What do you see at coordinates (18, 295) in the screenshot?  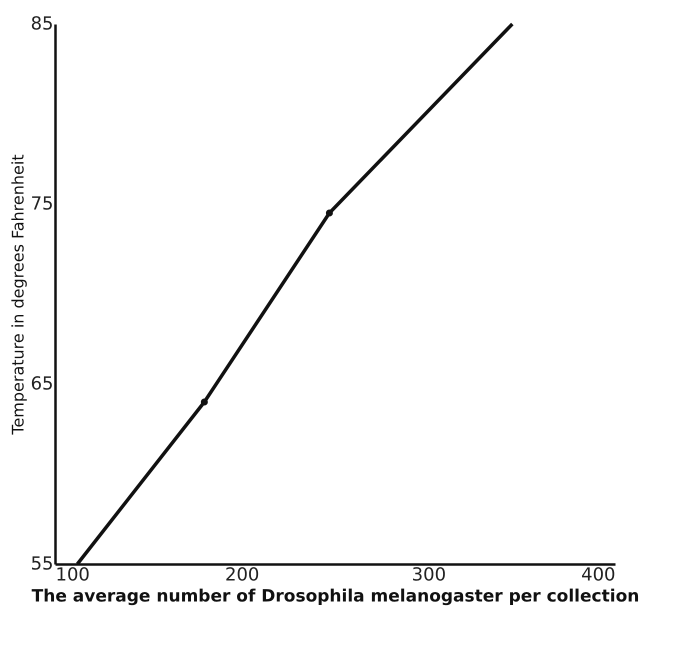 I see `y-axis-title: Temperature in degrees Fahrenheit` at bounding box center [18, 295].